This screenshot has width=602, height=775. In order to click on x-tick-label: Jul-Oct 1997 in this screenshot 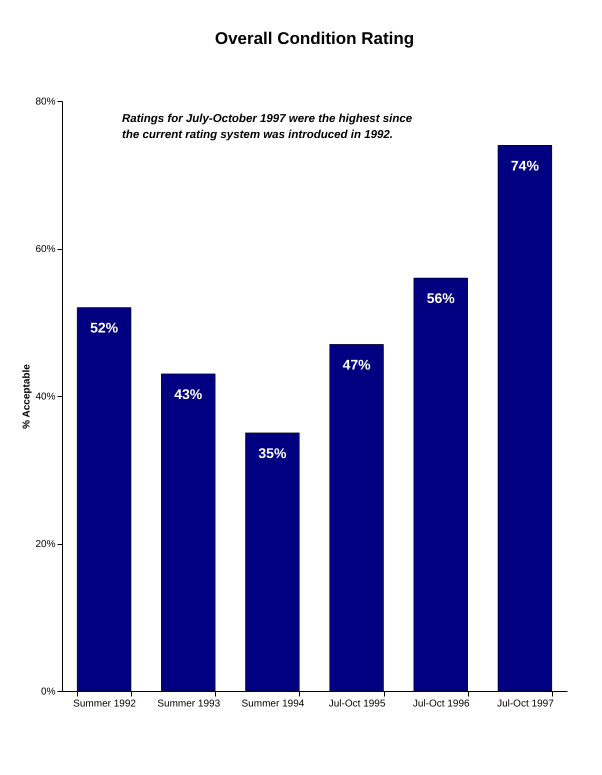, I will do `click(525, 704)`.